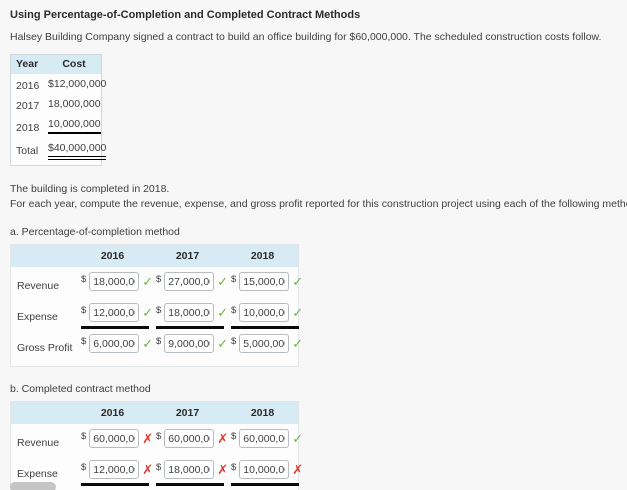  Describe the element at coordinates (189, 281) in the screenshot. I see `a-revenue-2017-input` at that location.